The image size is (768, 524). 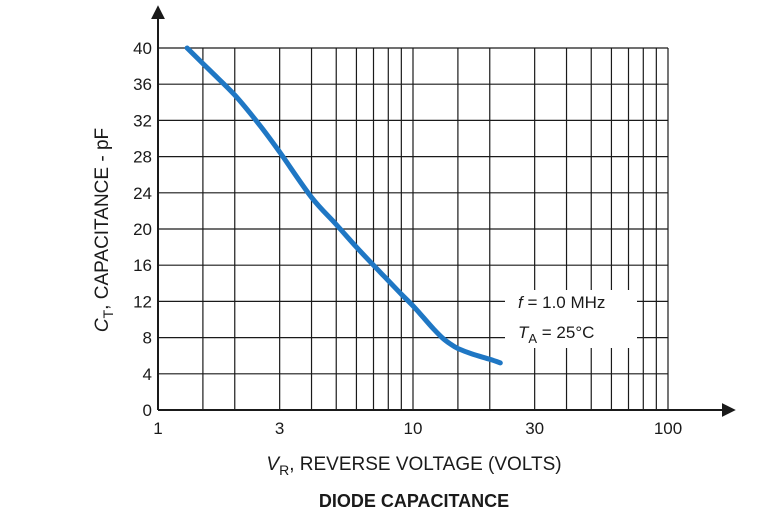 I want to click on y-tick-label: 40, so click(x=142, y=48).